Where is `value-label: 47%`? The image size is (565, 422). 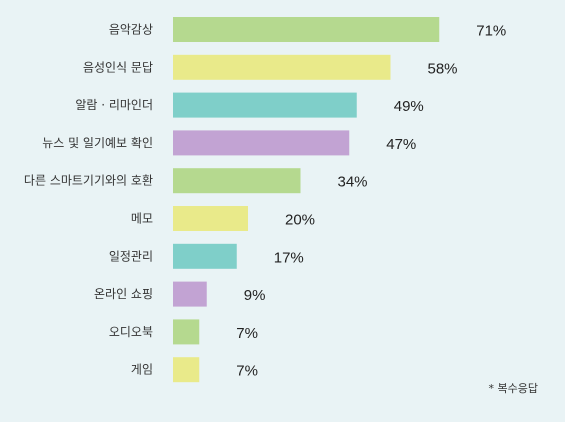 value-label: 47% is located at coordinates (401, 144).